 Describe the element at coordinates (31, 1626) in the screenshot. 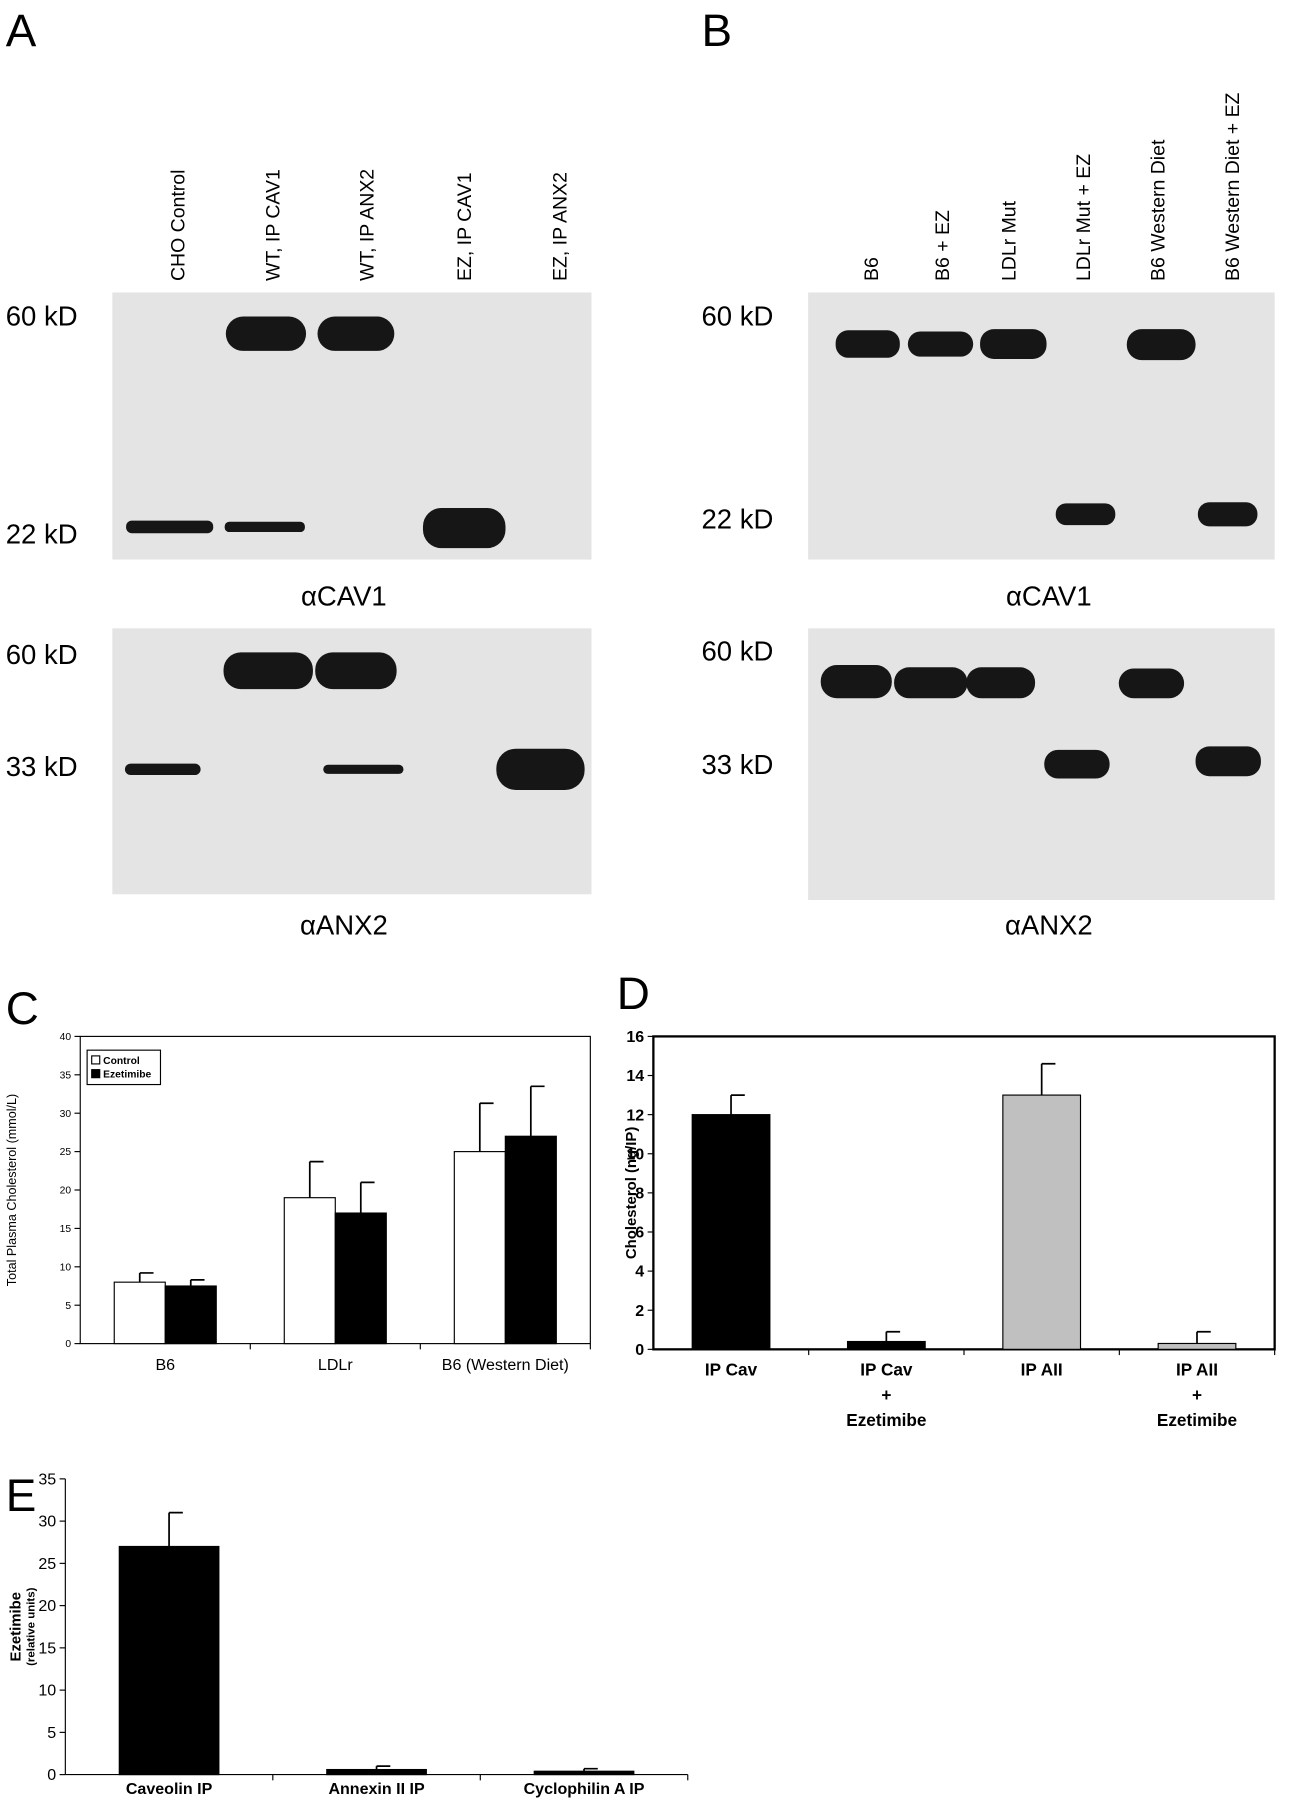

I see `y-axis-sublabel: (relative units)` at that location.